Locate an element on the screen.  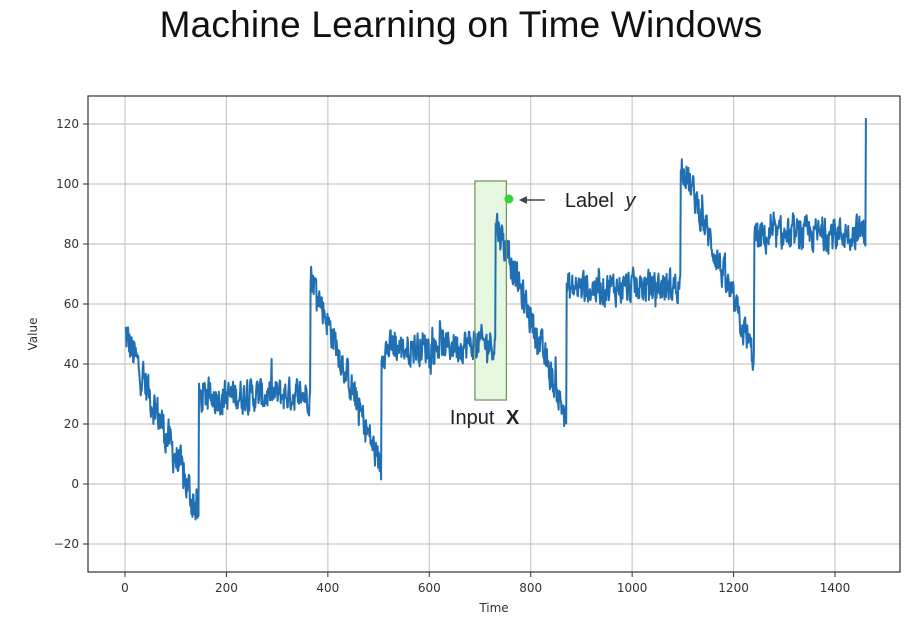
input-x-text: Input X is located at coordinates (485, 418).